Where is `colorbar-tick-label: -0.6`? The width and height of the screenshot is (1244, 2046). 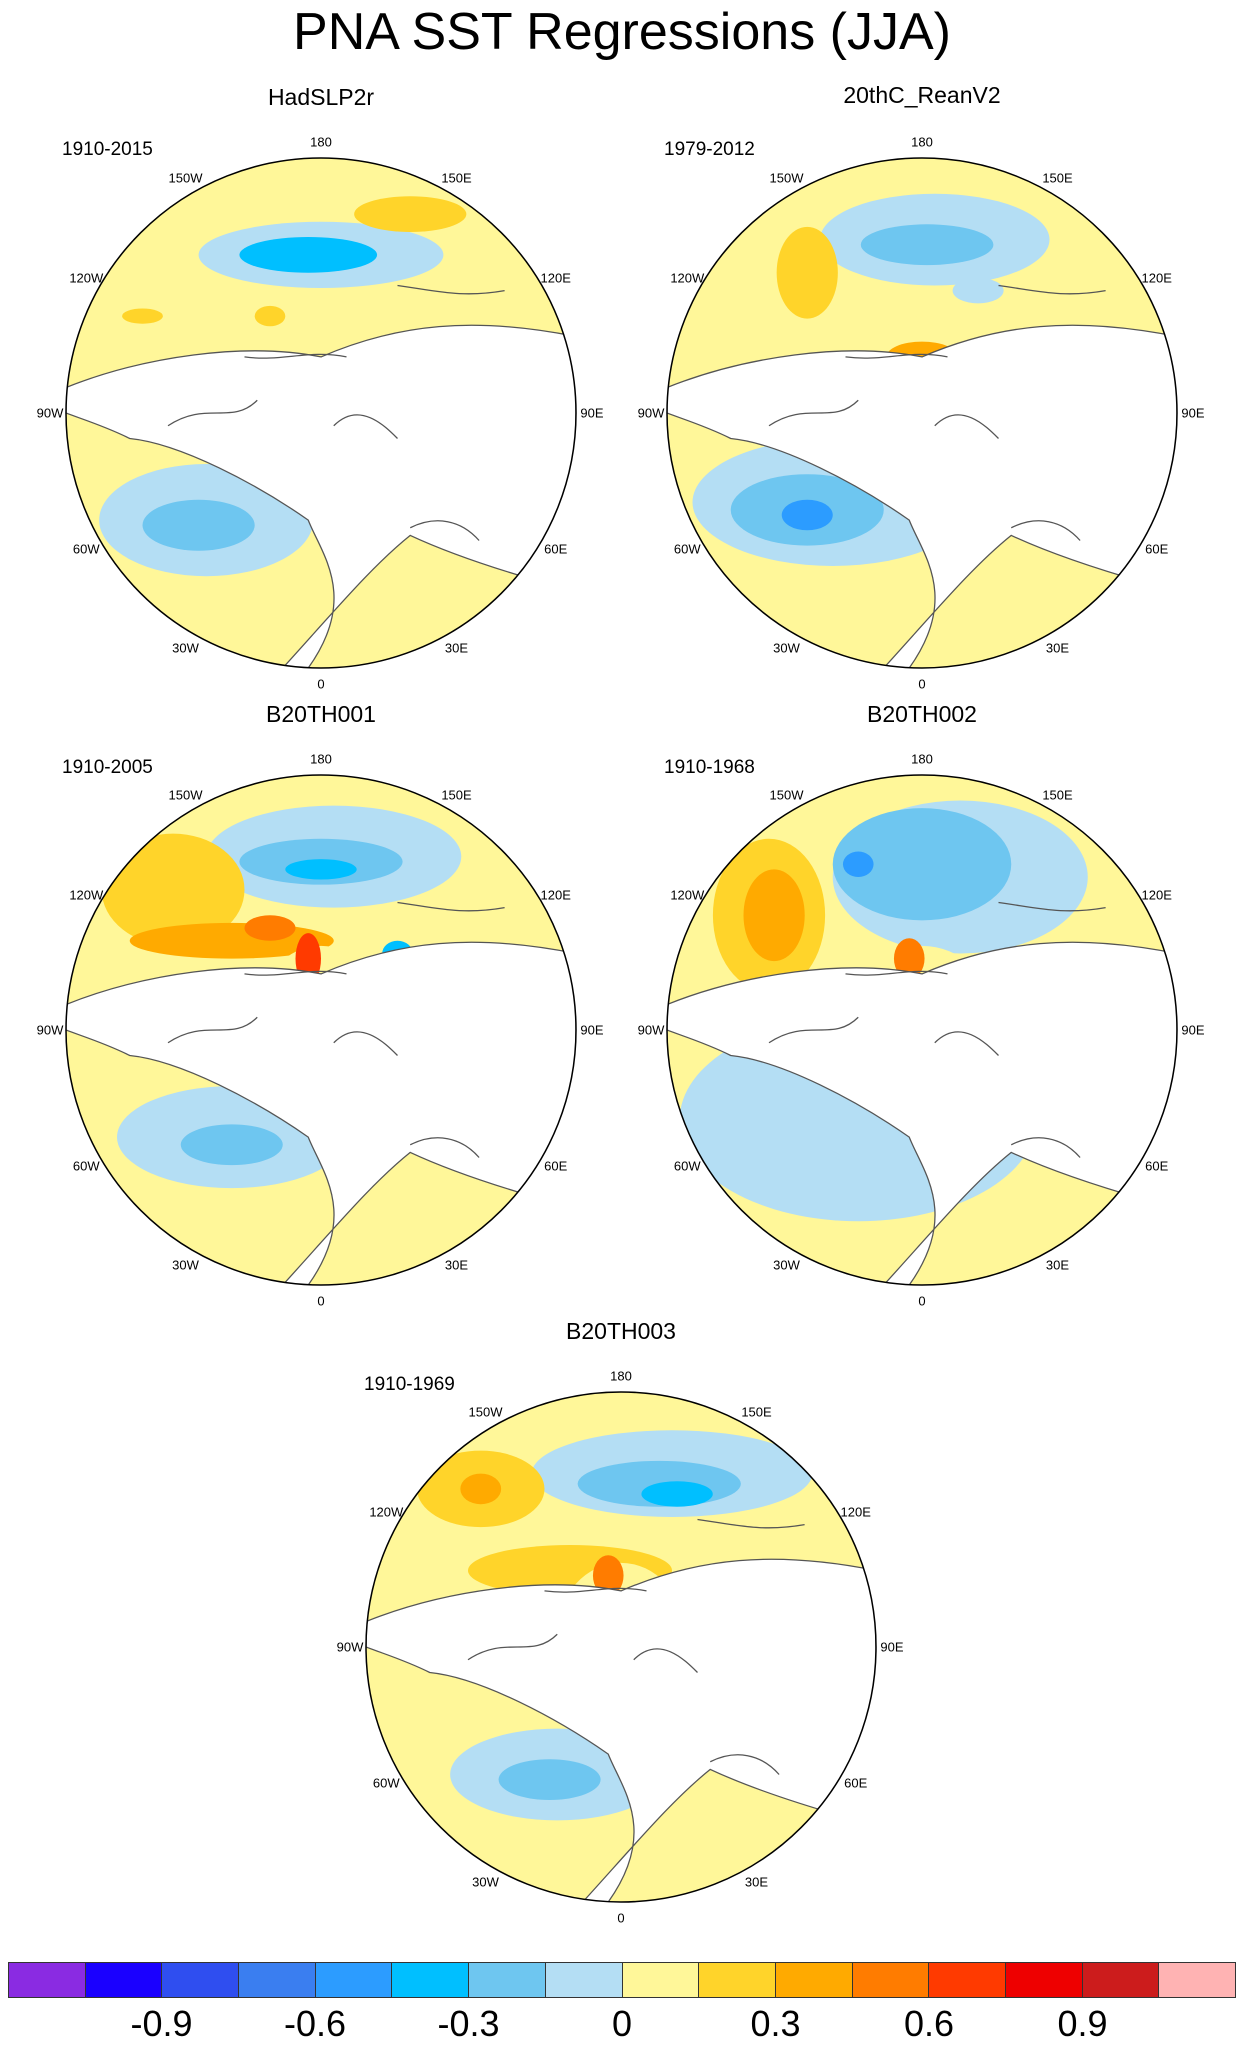 colorbar-tick-label: -0.6 is located at coordinates (315, 2023).